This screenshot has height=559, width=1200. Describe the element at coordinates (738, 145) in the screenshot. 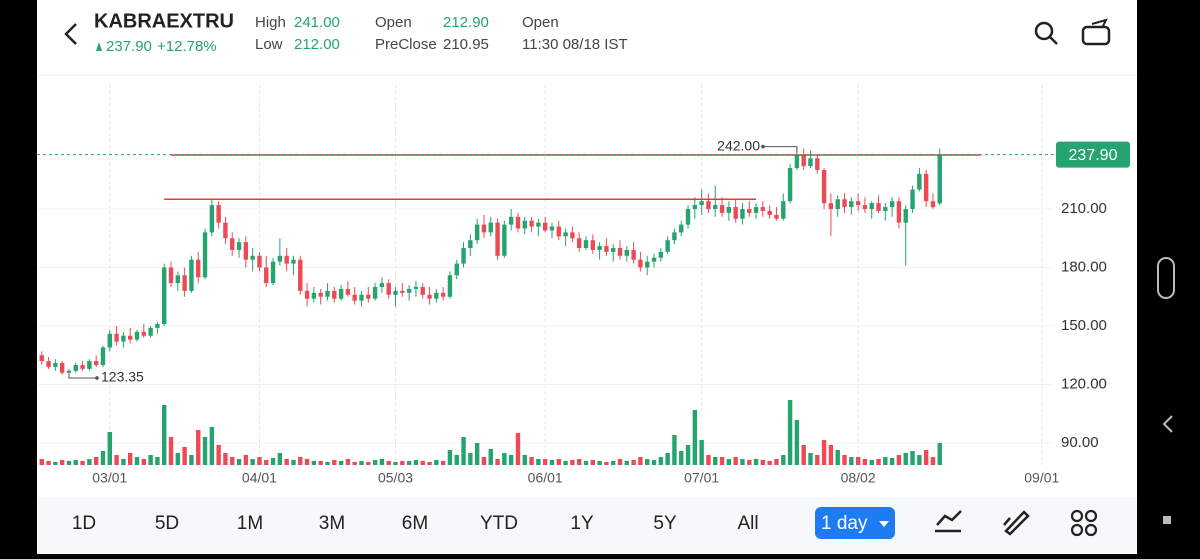

I see `high-label: 242.00` at that location.